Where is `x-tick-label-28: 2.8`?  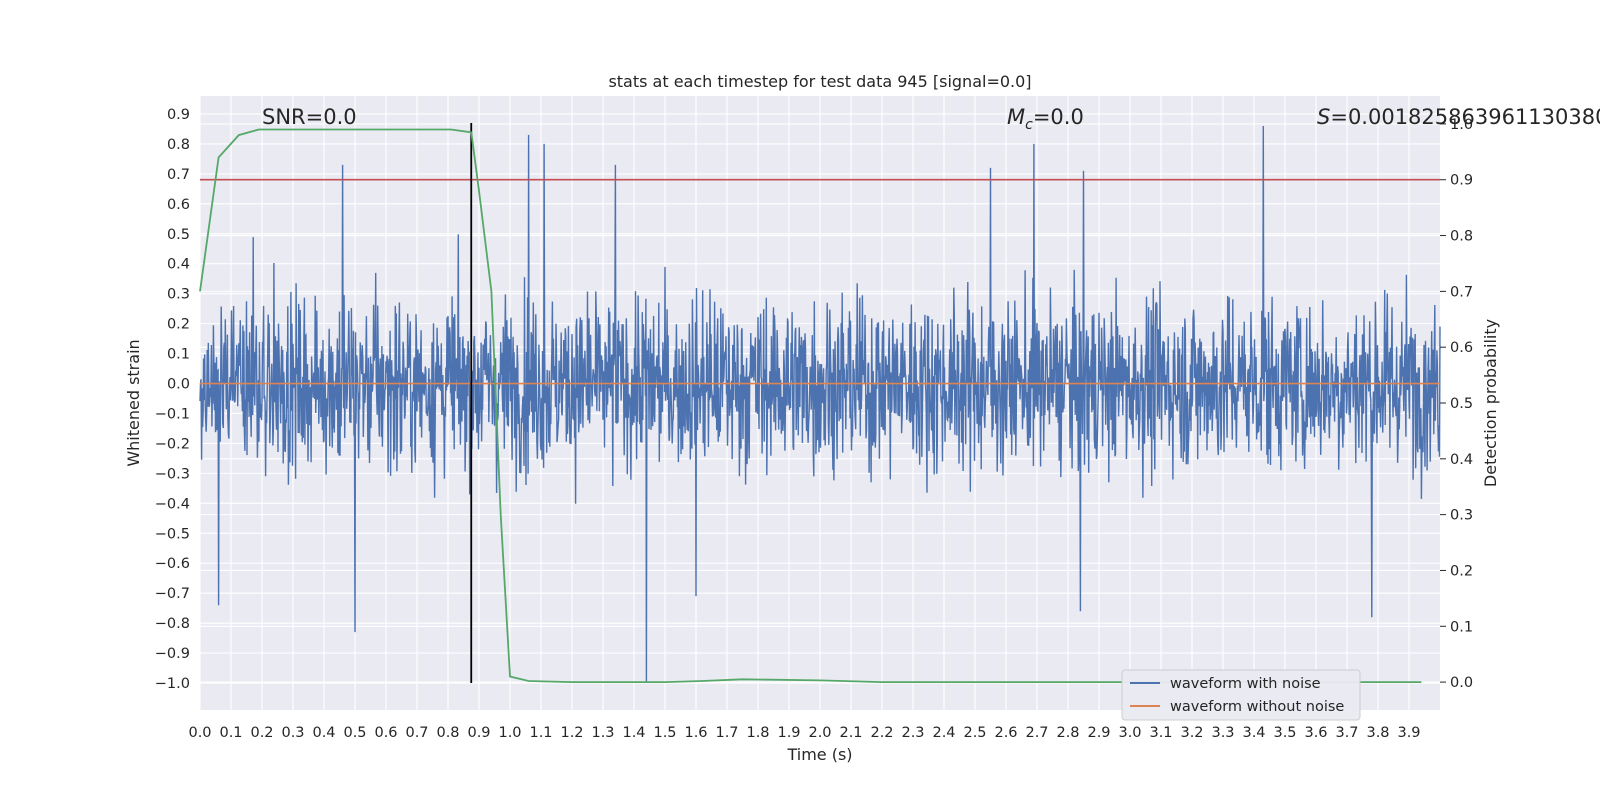
x-tick-label-28: 2.8 is located at coordinates (1067, 733).